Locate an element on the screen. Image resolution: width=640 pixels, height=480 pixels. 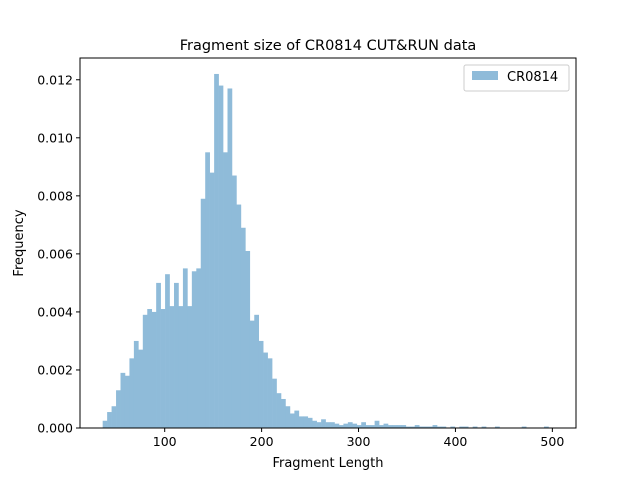
legend: CR0814 is located at coordinates (516, 78).